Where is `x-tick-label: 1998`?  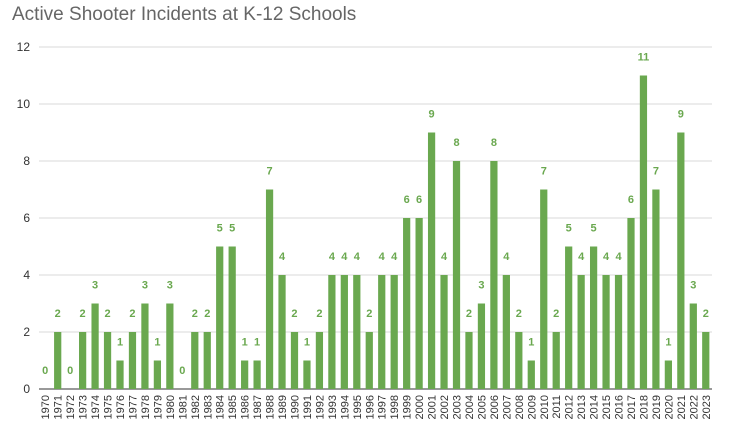
x-tick-label: 1998 is located at coordinates (395, 407).